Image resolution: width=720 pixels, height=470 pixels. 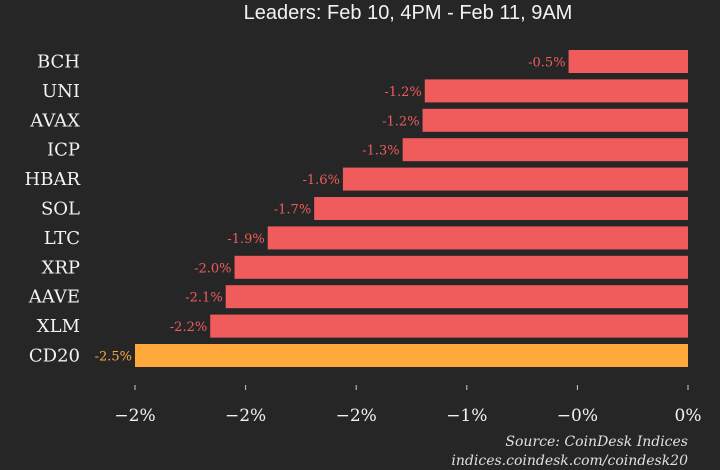 What do you see at coordinates (577, 416) in the screenshot?
I see `x-tick-label: −0%` at bounding box center [577, 416].